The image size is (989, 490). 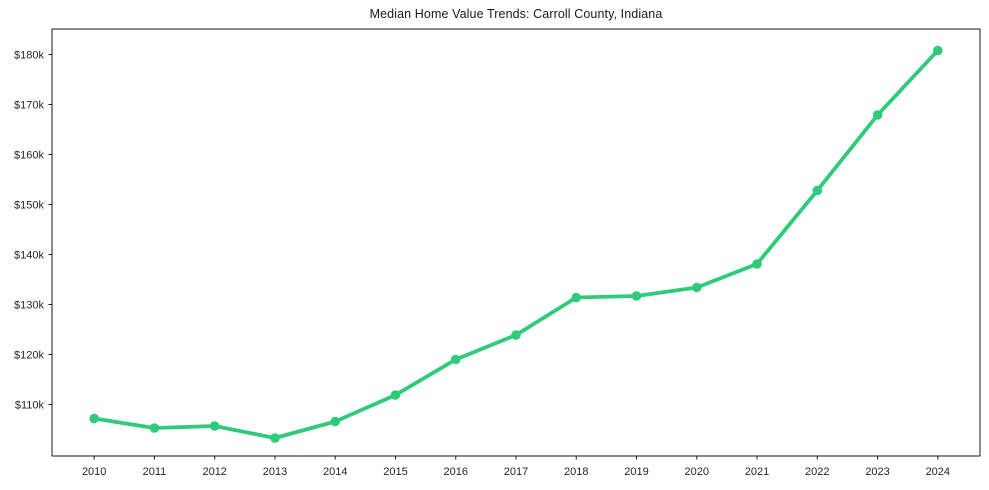 What do you see at coordinates (29, 105) in the screenshot?
I see `y-axis-tick-label: $170k` at bounding box center [29, 105].